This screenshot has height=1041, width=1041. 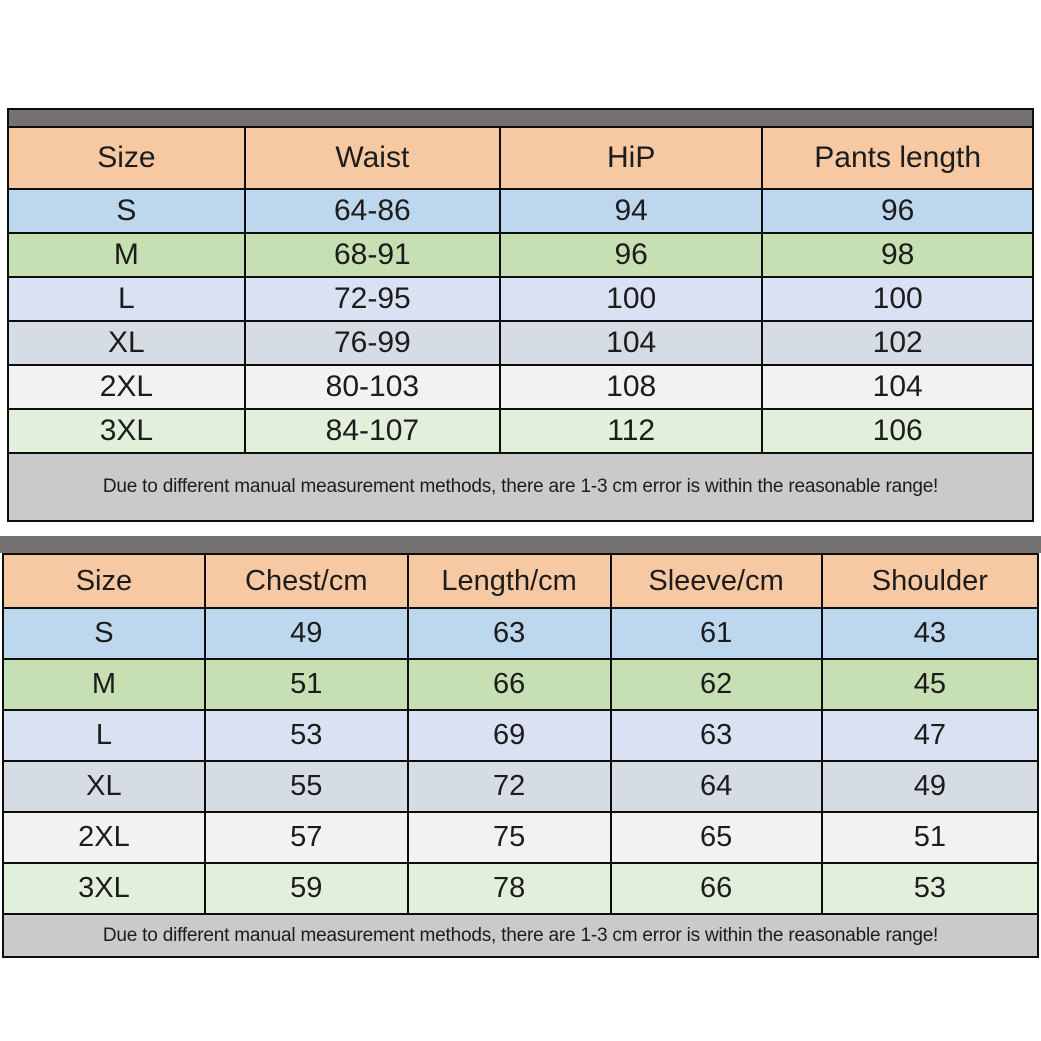 I want to click on table-row-3xl: 3XL 59 78 66 53, so click(x=521, y=888).